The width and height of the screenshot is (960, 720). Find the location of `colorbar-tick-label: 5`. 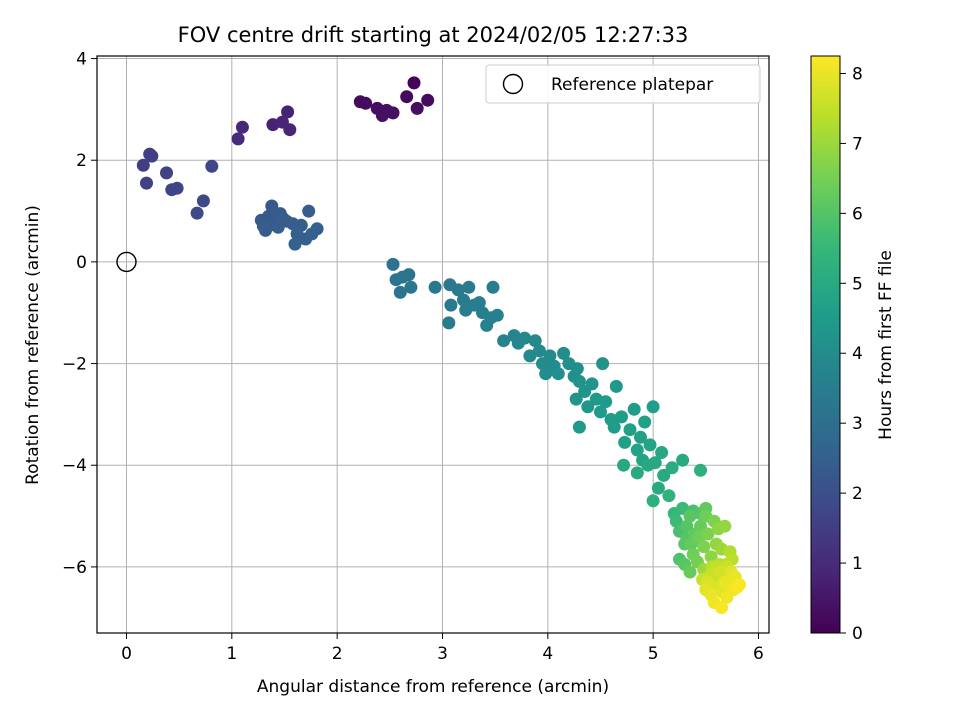

colorbar-tick-label: 5 is located at coordinates (857, 284).